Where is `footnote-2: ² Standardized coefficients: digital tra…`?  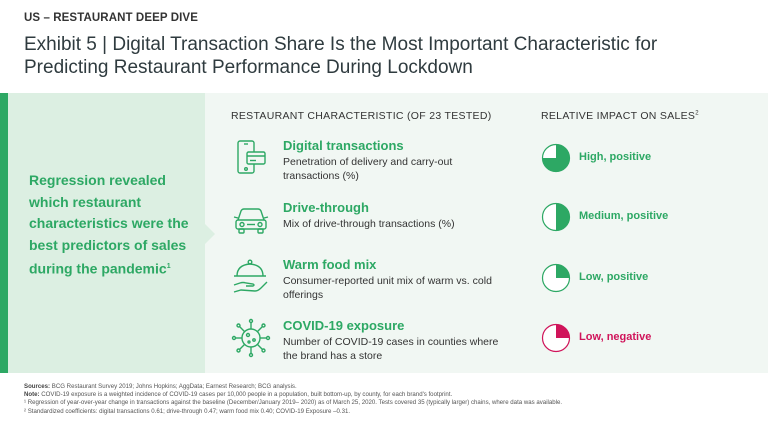
footnote-2: ² Standardized coefficients: digital tra… is located at coordinates (187, 411).